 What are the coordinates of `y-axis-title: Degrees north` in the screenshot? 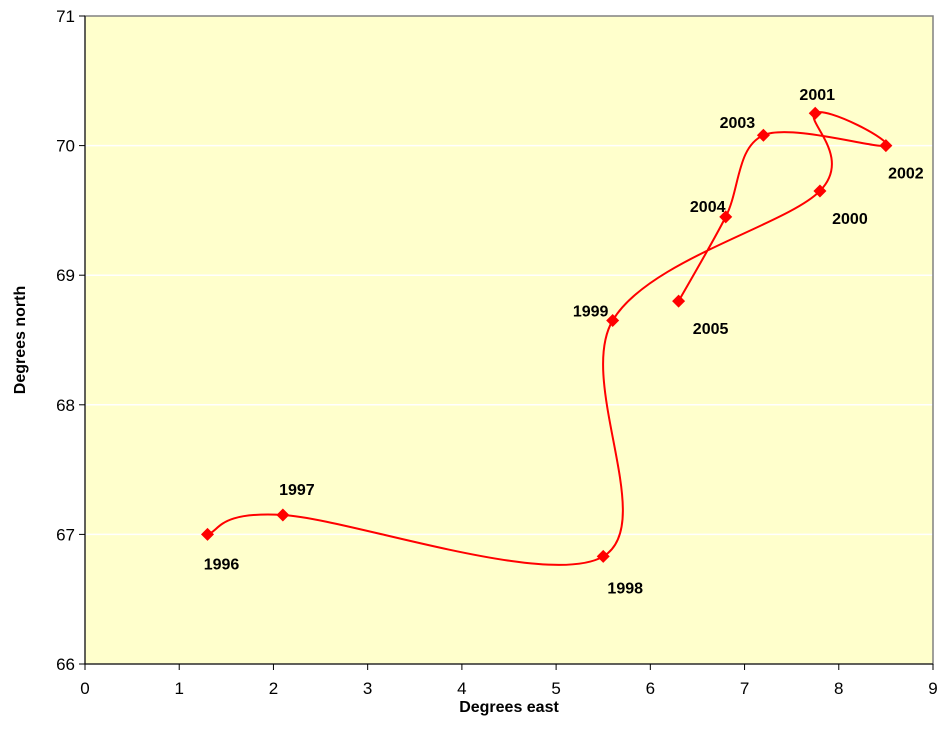 It's located at (20, 340).